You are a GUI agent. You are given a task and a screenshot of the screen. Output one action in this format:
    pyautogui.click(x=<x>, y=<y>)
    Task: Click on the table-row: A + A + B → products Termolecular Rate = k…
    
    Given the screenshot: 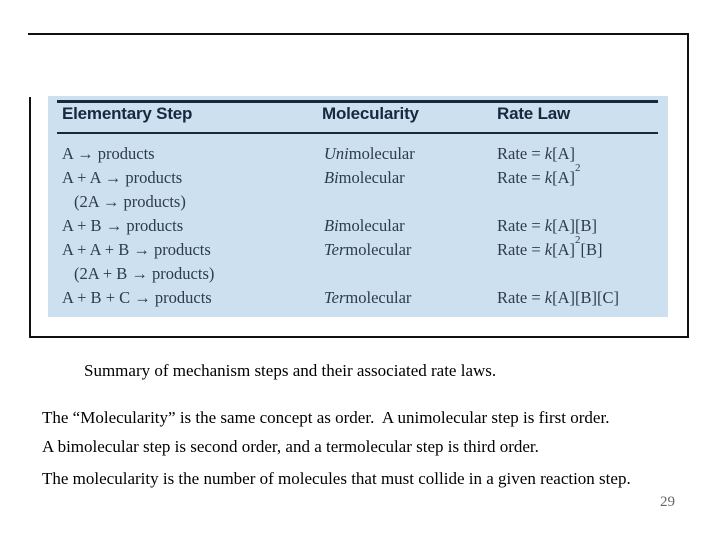 What is the action you would take?
    pyautogui.click(x=358, y=247)
    